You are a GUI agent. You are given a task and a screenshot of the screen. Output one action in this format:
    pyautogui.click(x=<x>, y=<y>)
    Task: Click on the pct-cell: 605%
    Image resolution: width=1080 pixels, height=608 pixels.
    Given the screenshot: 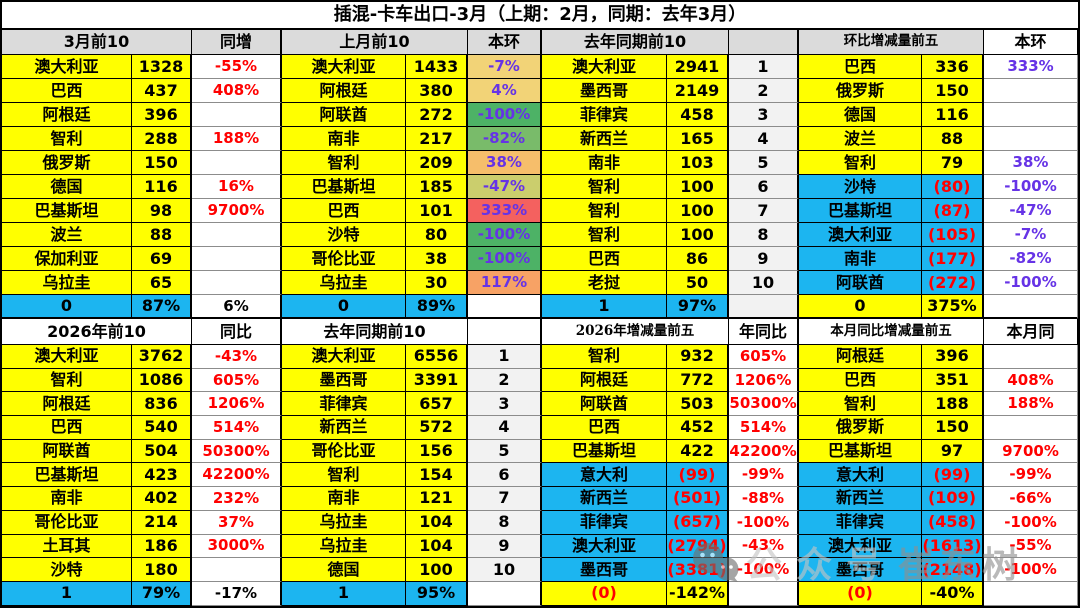 What is the action you would take?
    pyautogui.click(x=764, y=357)
    